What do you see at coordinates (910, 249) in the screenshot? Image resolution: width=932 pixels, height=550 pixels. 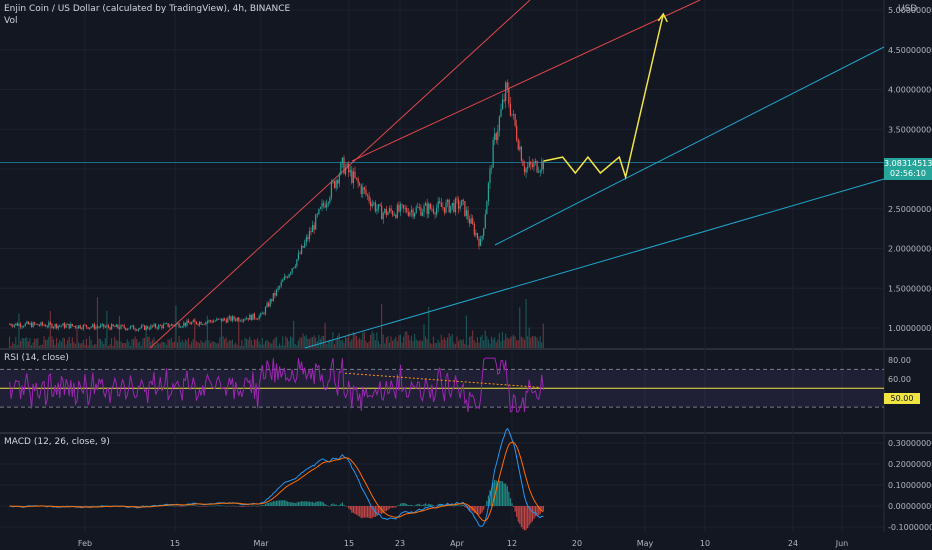 I see `y-tick-label: 2.00000000` at bounding box center [910, 249].